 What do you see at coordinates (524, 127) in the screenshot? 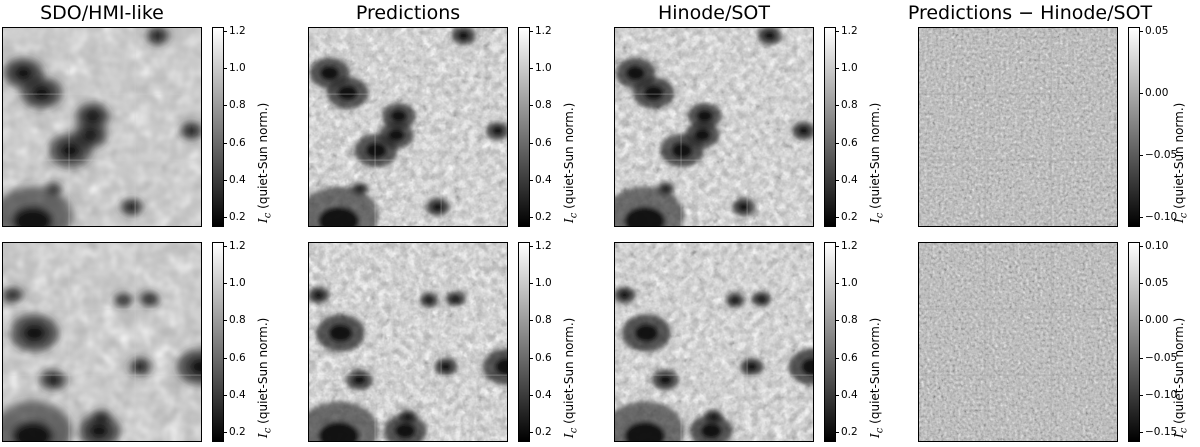
I see `colorbar-predictions-row1` at bounding box center [524, 127].